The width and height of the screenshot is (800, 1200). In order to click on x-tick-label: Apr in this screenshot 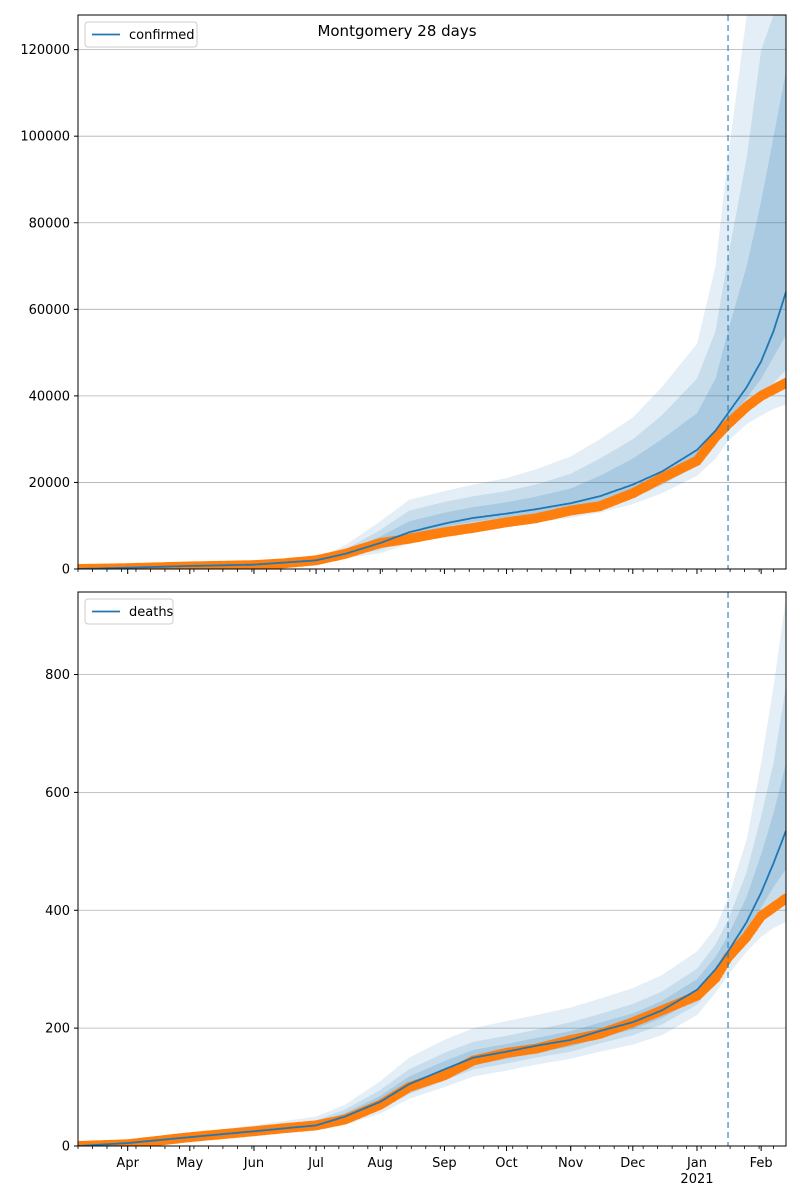, I will do `click(127, 1163)`.